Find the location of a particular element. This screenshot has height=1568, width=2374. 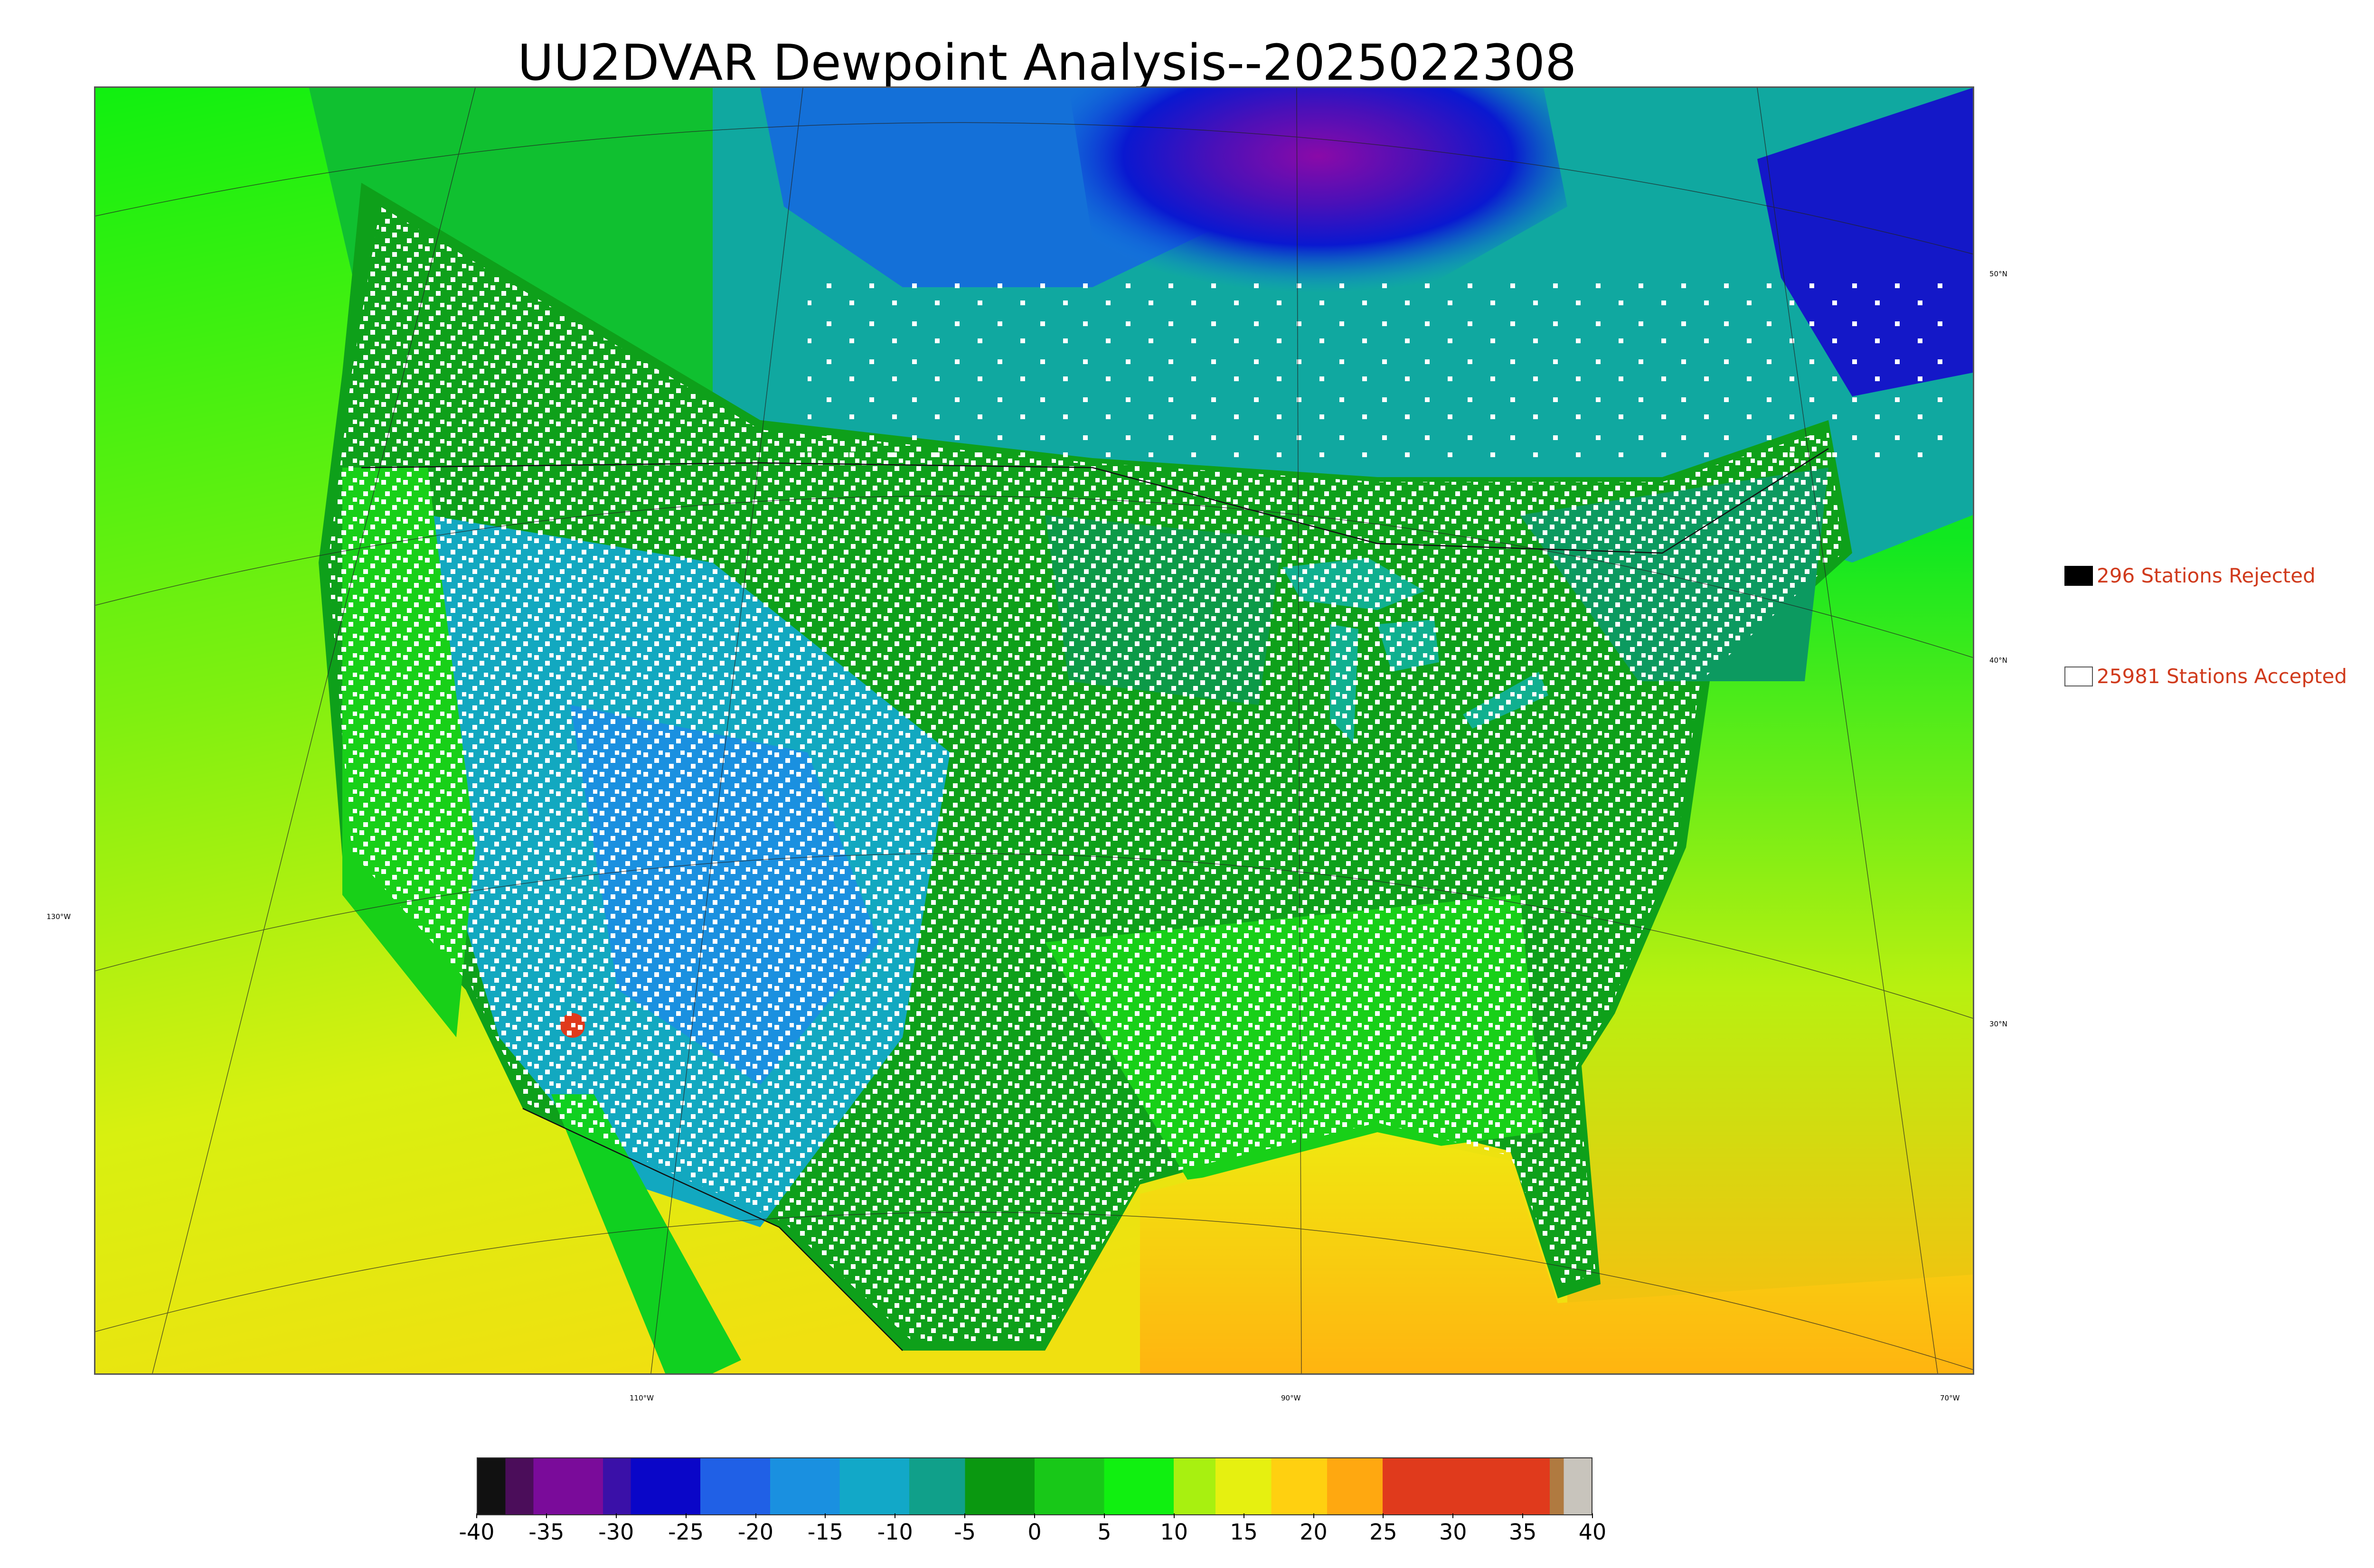

legend-rejected: 296 Stations Rejected is located at coordinates (2190, 575).